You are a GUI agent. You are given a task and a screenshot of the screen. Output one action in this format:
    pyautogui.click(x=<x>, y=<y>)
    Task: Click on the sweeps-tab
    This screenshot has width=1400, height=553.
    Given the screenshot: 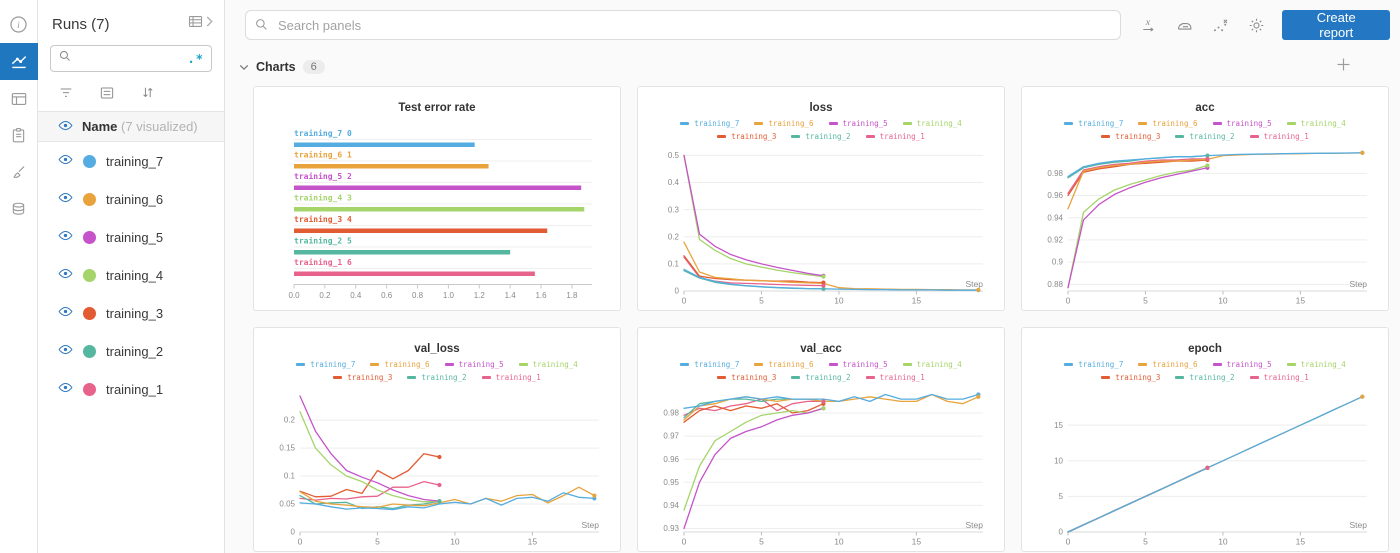 What is the action you would take?
    pyautogui.click(x=19, y=172)
    